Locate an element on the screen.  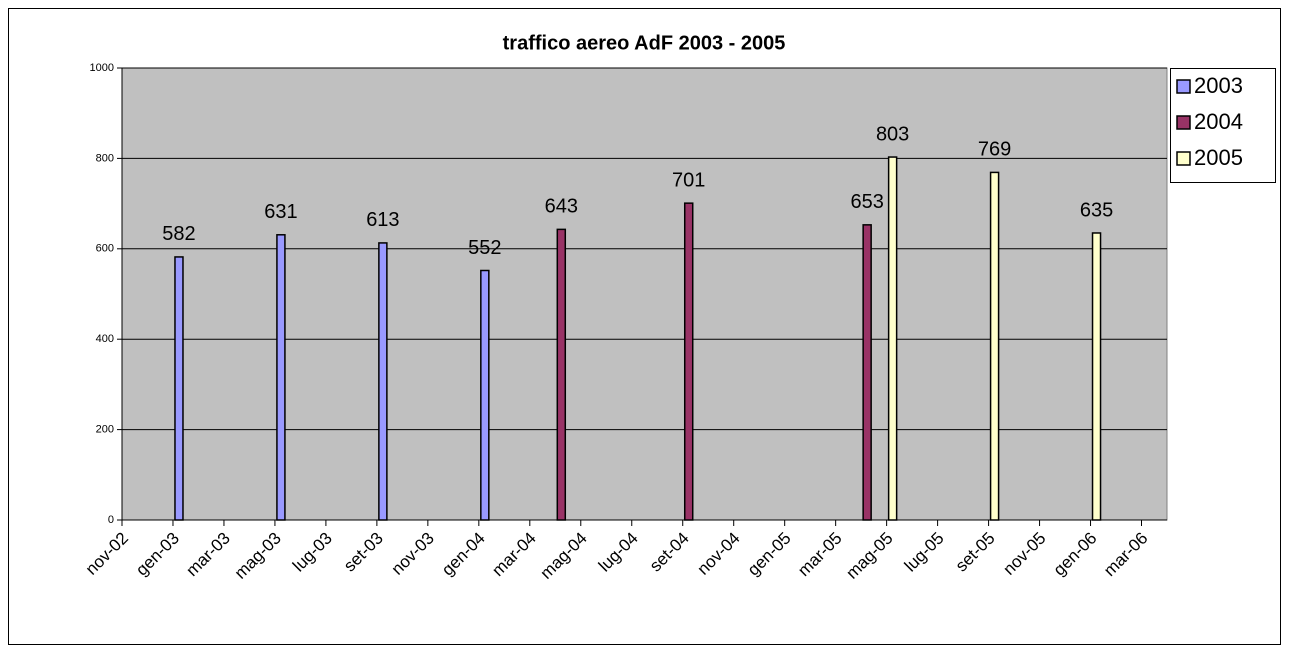
data-label: 803 is located at coordinates (892, 134).